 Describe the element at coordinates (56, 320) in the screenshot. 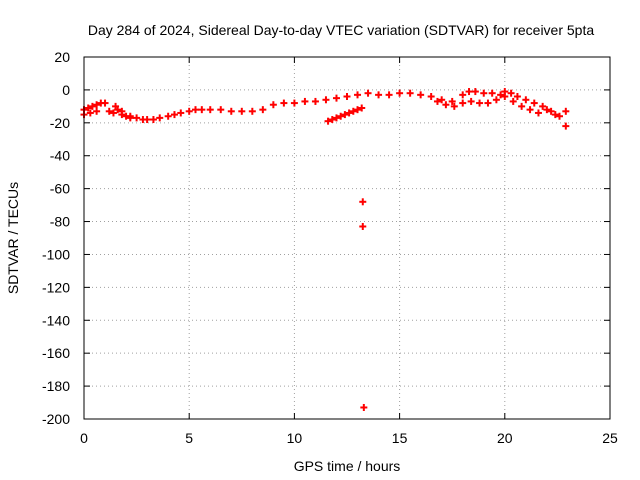

I see `y-tick-label: -140` at that location.